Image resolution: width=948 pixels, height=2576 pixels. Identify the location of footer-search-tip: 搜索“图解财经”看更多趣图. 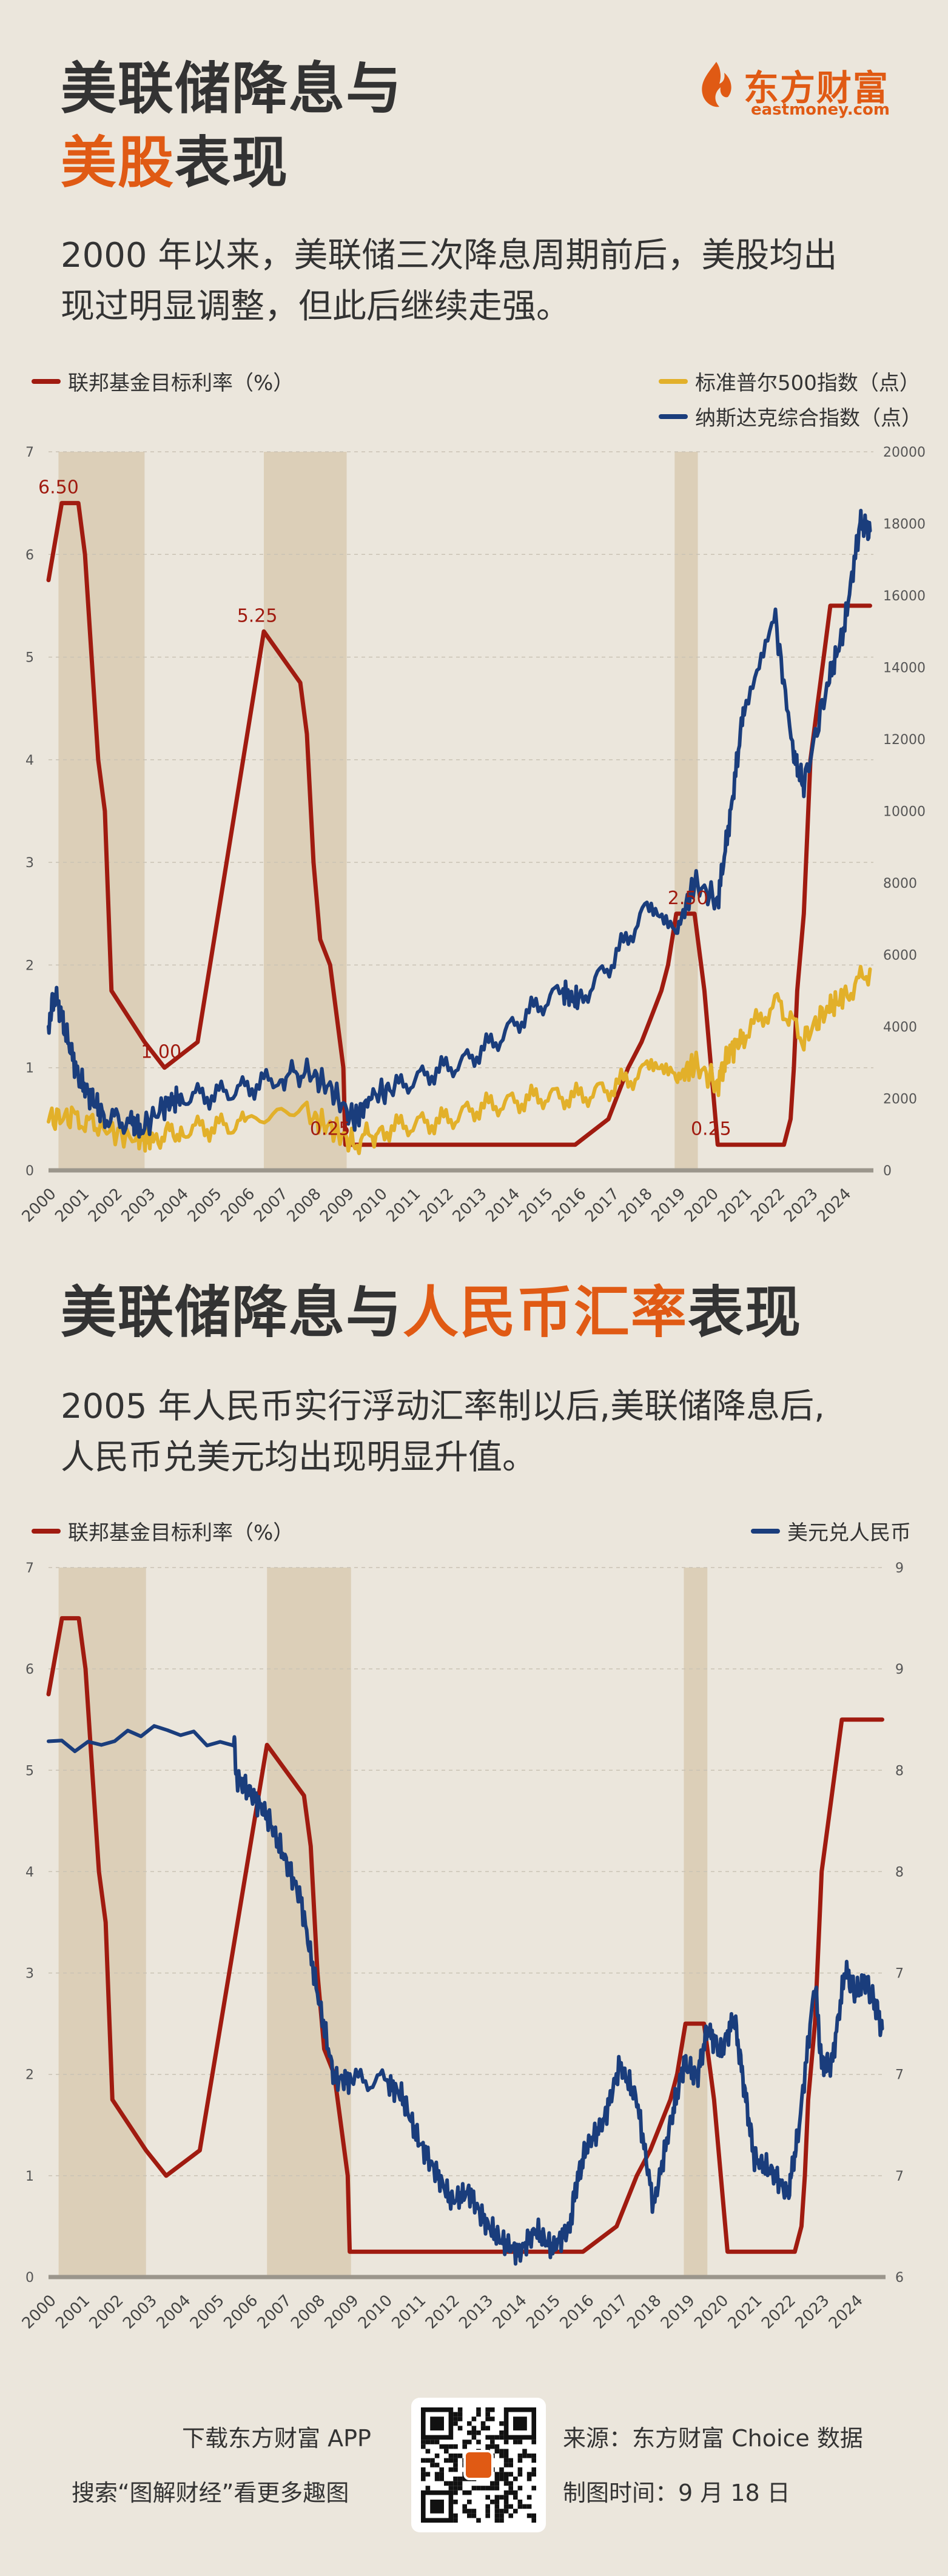
(210, 2493).